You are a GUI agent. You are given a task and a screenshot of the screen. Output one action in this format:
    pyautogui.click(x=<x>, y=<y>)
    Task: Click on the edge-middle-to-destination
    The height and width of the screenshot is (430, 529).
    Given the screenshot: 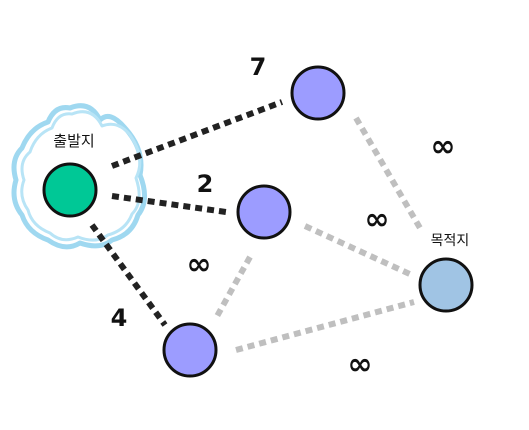 What is the action you would take?
    pyautogui.click(x=359, y=251)
    